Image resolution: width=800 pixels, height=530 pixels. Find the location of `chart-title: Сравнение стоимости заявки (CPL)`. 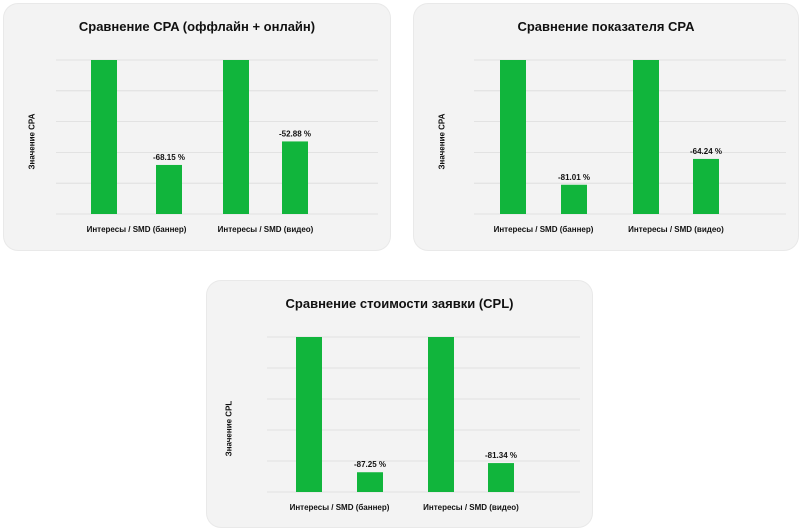

chart-title: Сравнение стоимости заявки (CPL) is located at coordinates (399, 303).